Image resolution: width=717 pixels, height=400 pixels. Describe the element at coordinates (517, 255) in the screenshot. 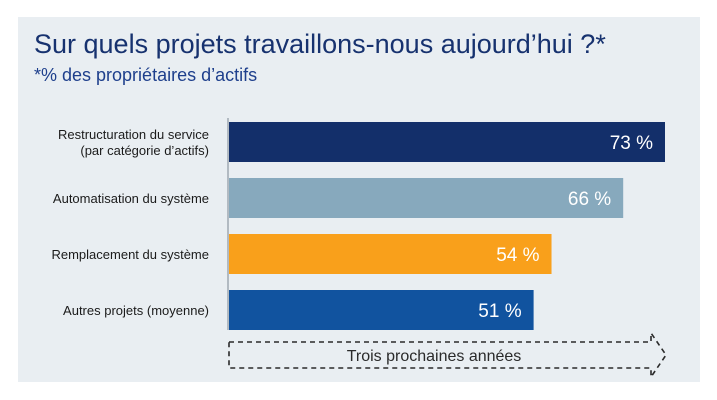

I see `bar-value-label: 54 %` at that location.